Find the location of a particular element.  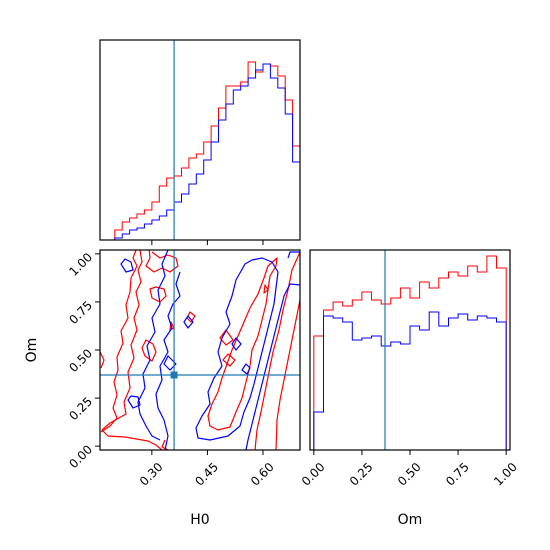

red-contour-island-b is located at coordinates (229, 360).